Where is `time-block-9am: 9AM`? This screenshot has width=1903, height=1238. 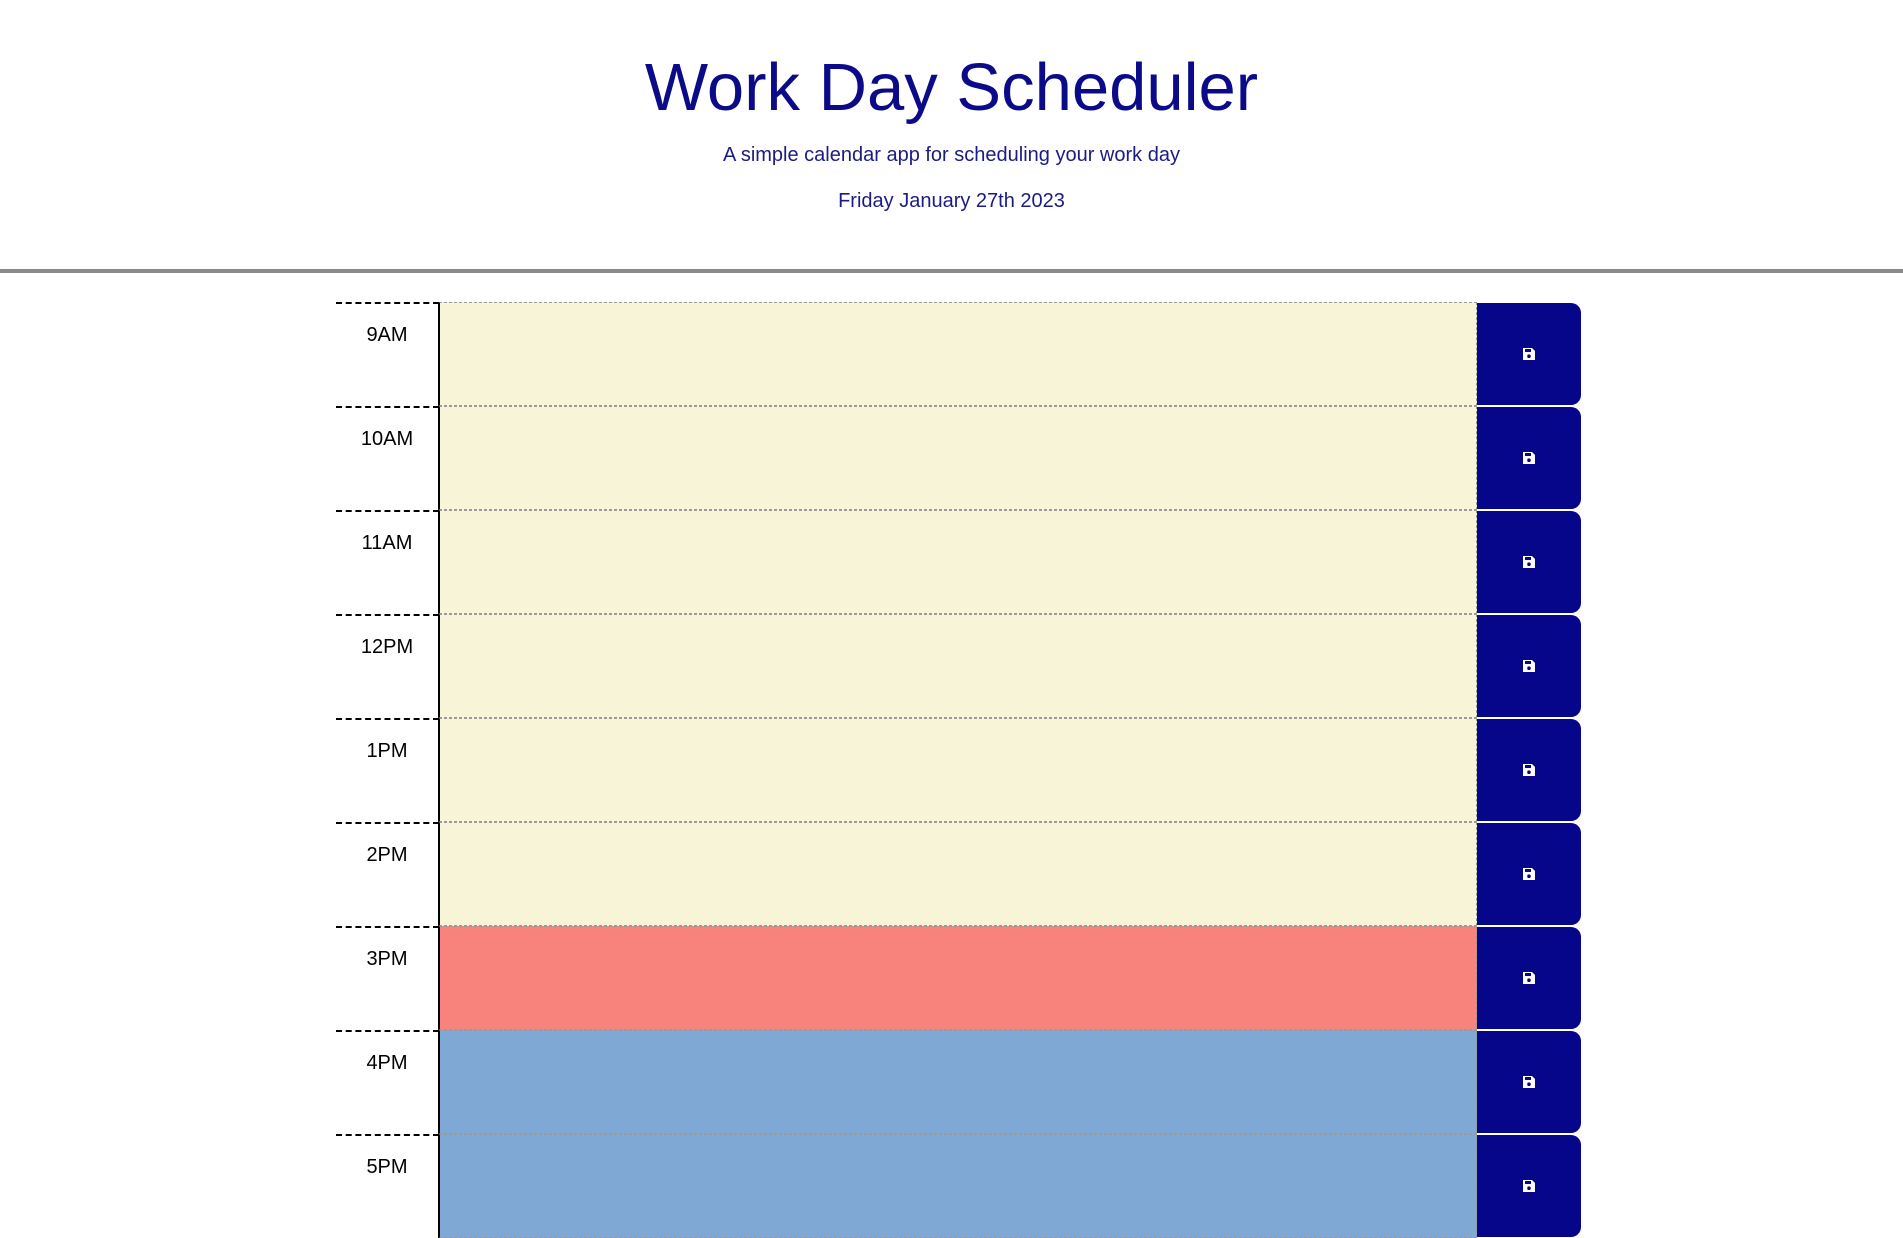
time-block-9am: 9AM is located at coordinates (960, 354).